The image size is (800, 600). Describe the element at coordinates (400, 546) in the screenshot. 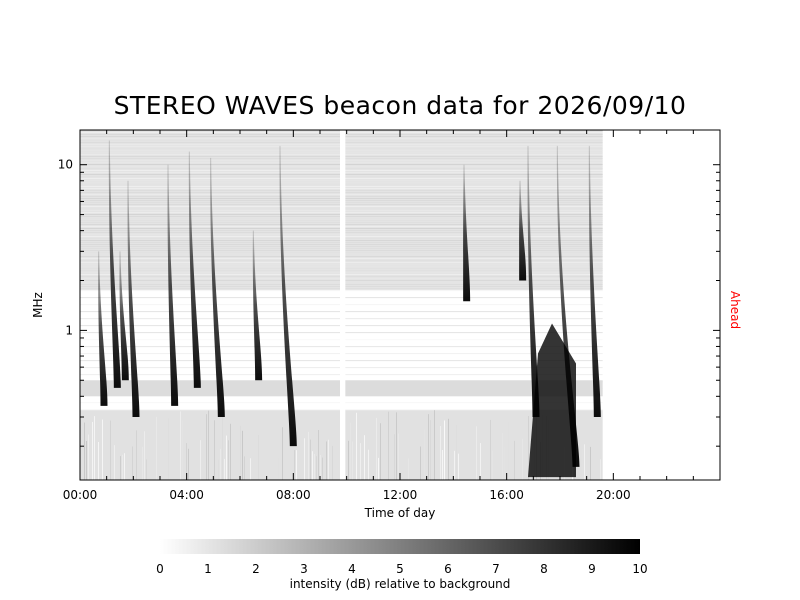

I see `colorbar-gradient` at that location.